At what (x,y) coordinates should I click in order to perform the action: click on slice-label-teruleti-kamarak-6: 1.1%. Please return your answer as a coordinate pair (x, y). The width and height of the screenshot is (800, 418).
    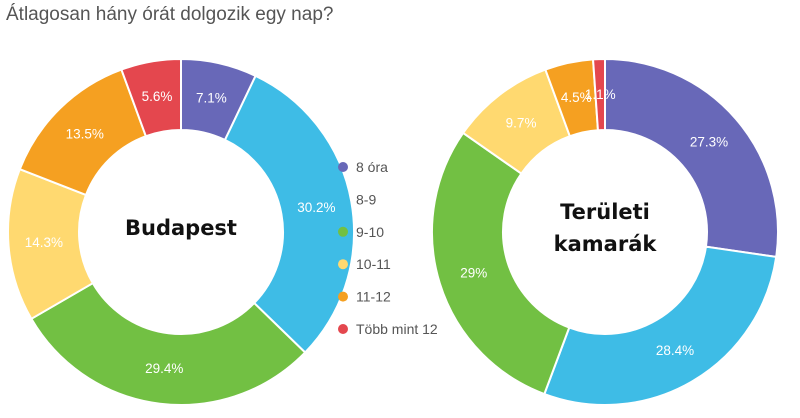
    Looking at the image, I should click on (600, 94).